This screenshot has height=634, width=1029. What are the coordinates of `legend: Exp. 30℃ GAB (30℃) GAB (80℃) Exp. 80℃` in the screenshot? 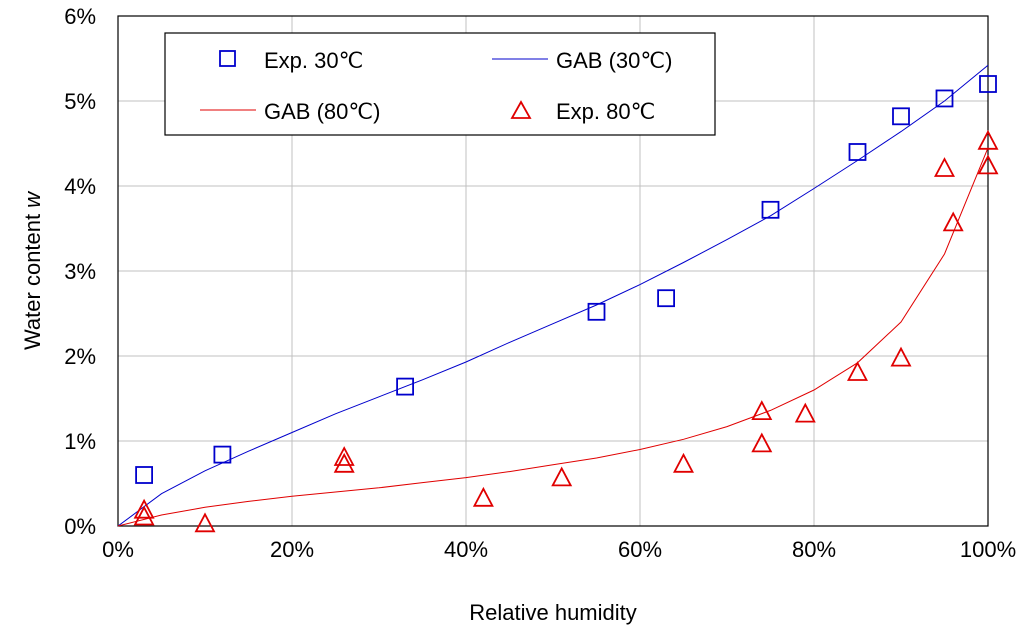 It's located at (440, 84).